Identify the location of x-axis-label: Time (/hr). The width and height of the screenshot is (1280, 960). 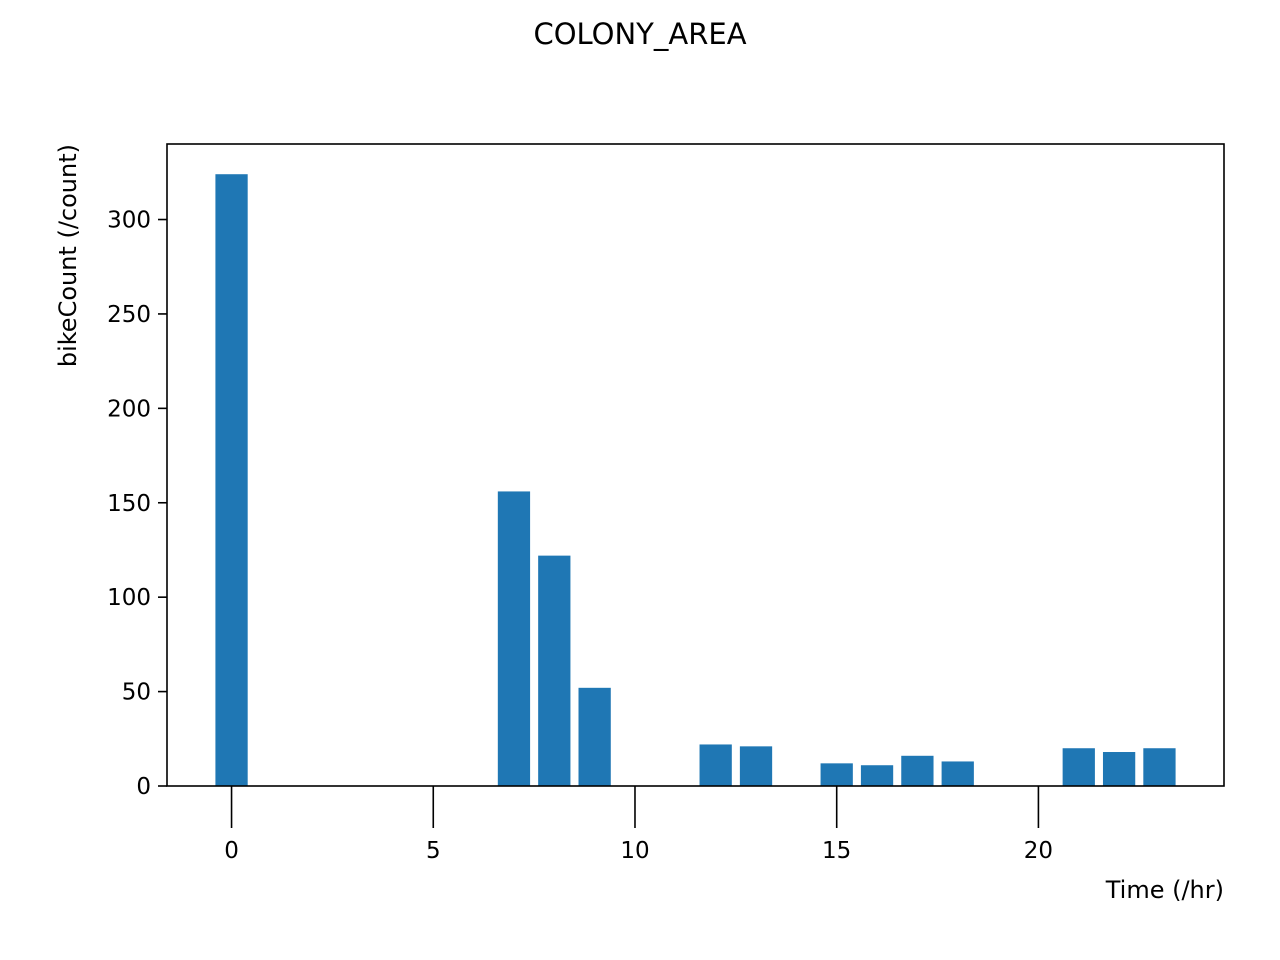
(1164, 890).